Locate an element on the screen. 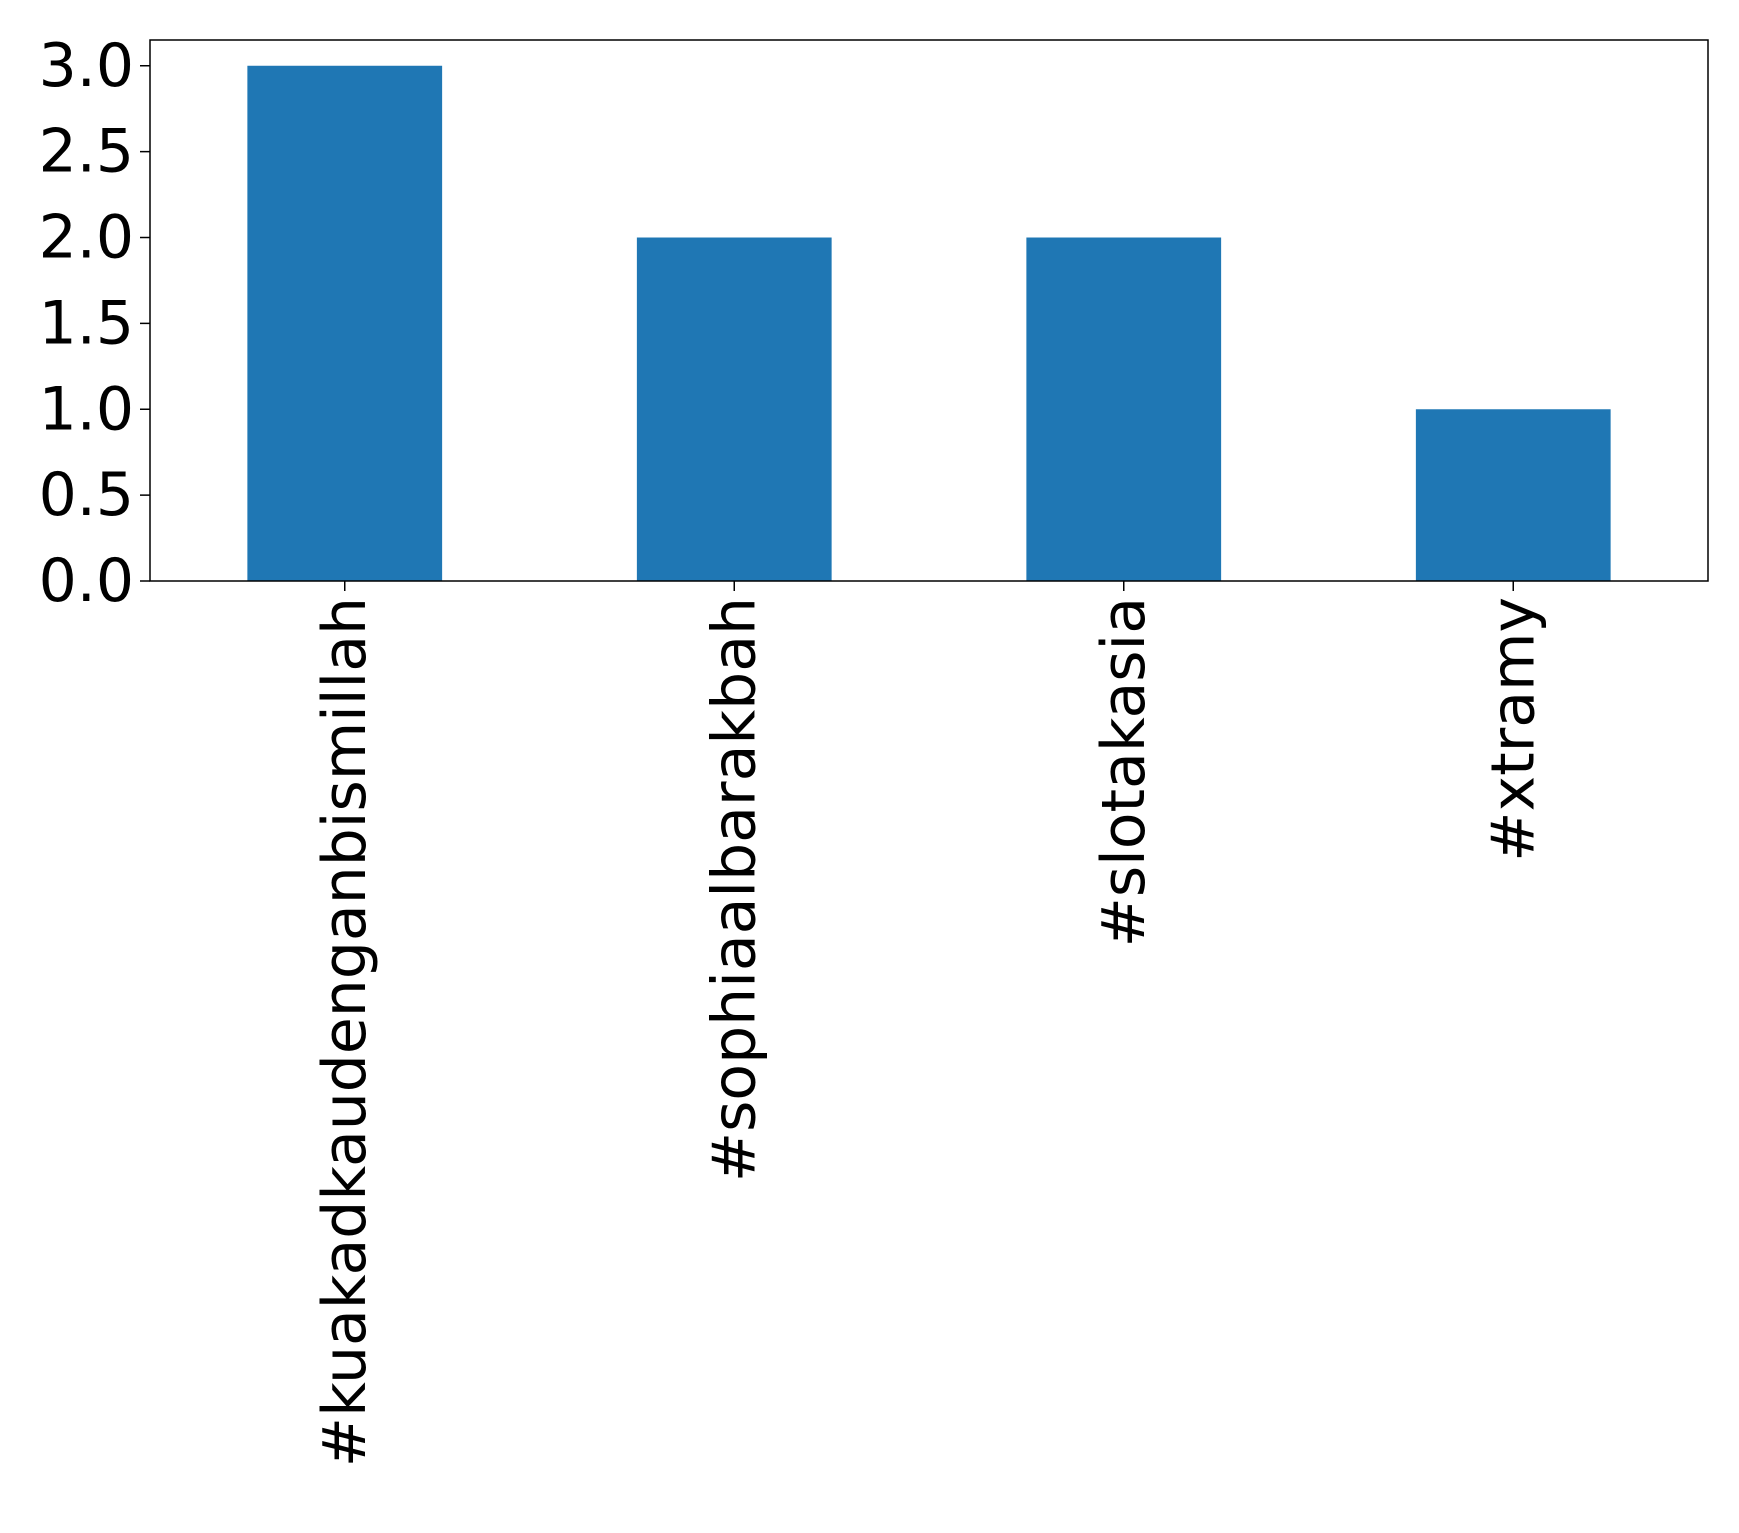 This screenshot has height=1533, width=1739. y-tick-label: 2.5 is located at coordinates (86, 152).